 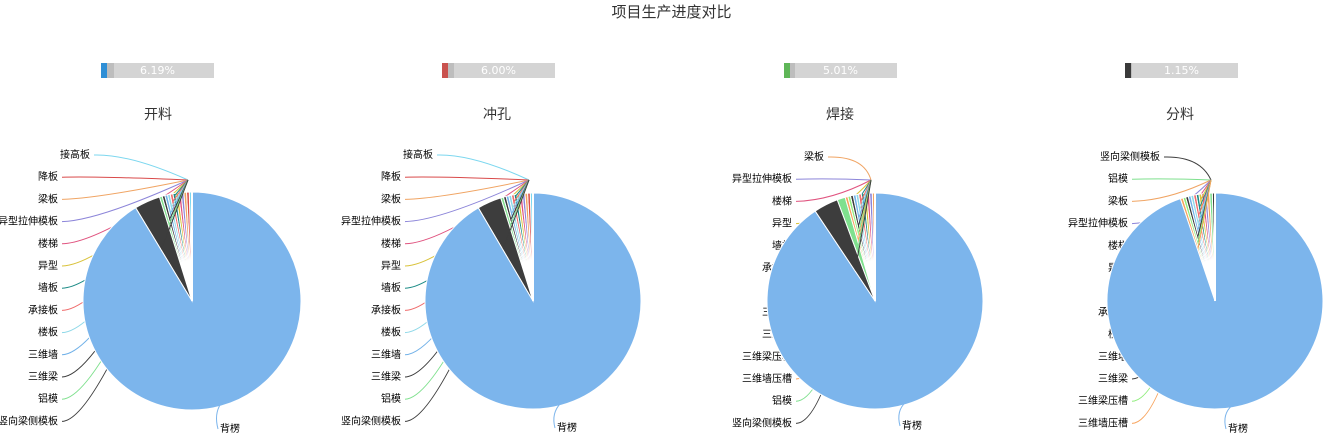 I want to click on progress-bar: 1.15%, so click(x=1181, y=70).